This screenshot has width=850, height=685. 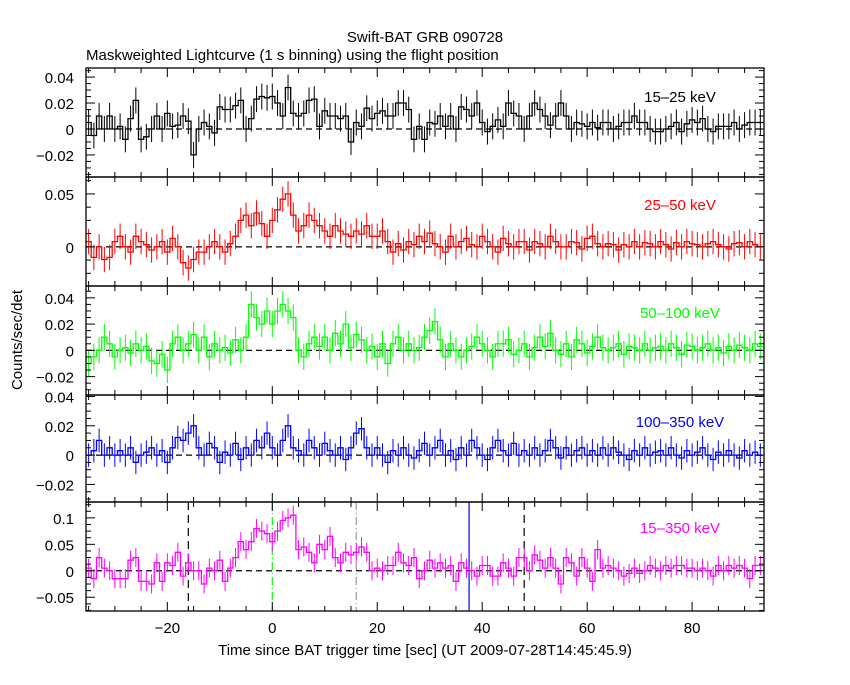 I want to click on x-tick-label: 80, so click(x=692, y=628).